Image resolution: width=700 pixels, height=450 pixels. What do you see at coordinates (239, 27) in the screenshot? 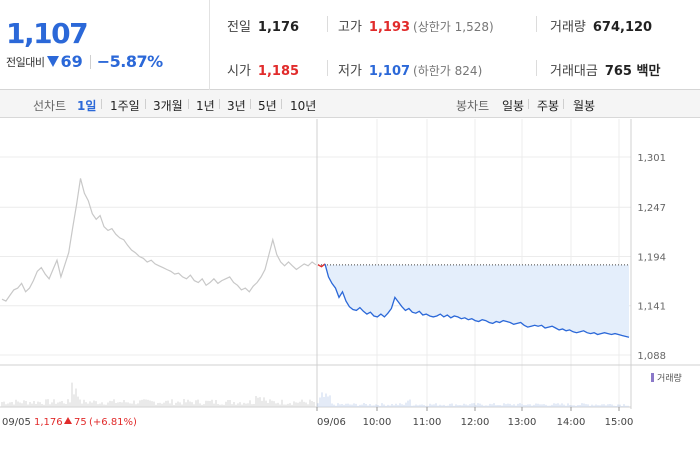
I see `stat-label: 전일` at bounding box center [239, 27].